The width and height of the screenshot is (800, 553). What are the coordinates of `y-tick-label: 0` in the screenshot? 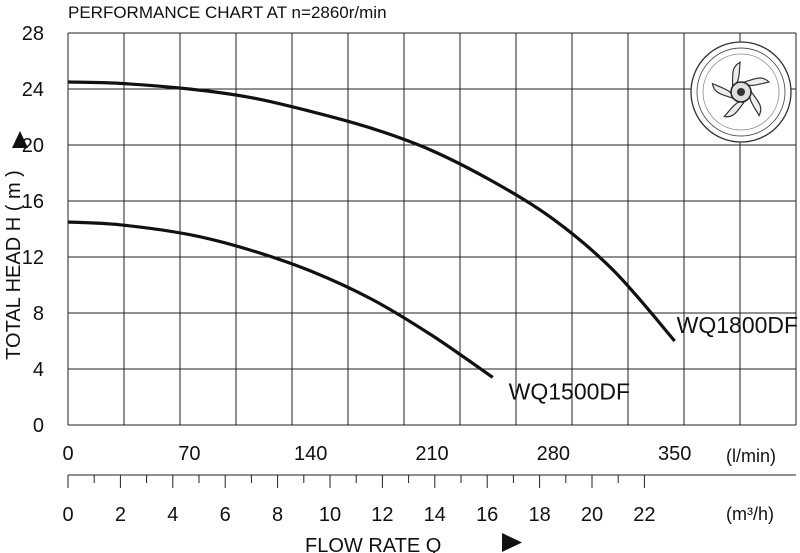 It's located at (38, 426).